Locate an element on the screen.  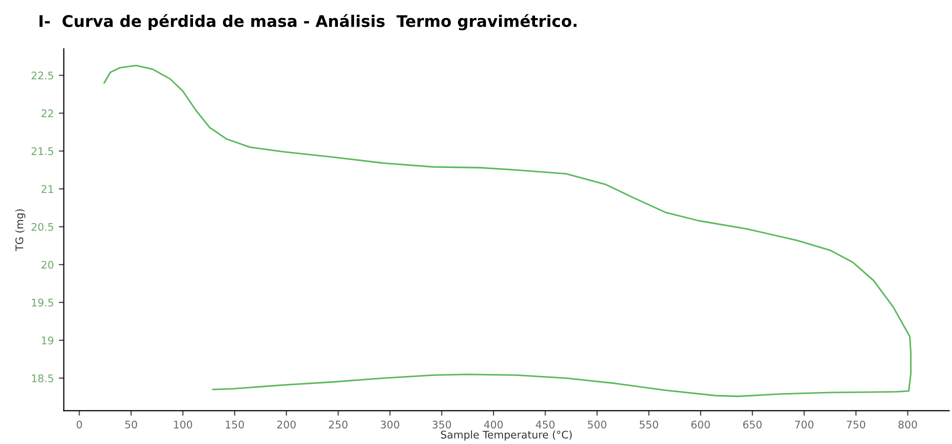
x-tick-label: 350 is located at coordinates (441, 424).